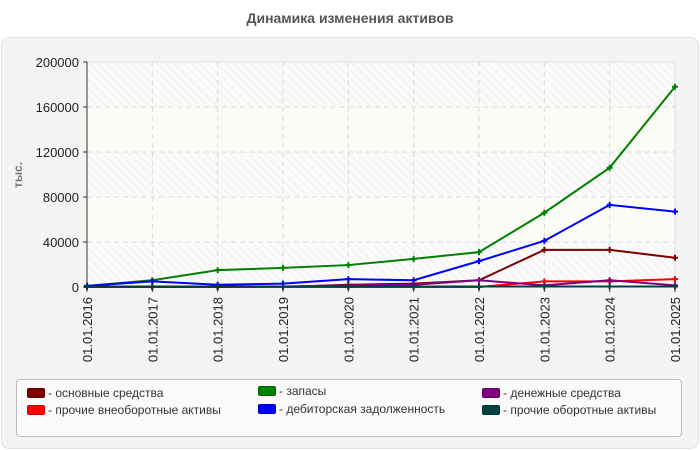 The image size is (700, 450). What do you see at coordinates (152, 329) in the screenshot?
I see `svg-text: 01.01.2017` at bounding box center [152, 329].